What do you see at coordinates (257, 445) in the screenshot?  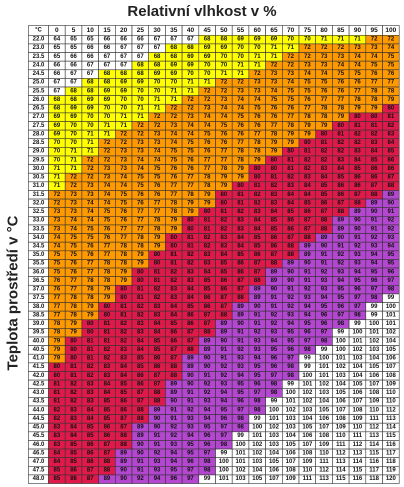 I see `cell-value-label: 102` at bounding box center [257, 445].